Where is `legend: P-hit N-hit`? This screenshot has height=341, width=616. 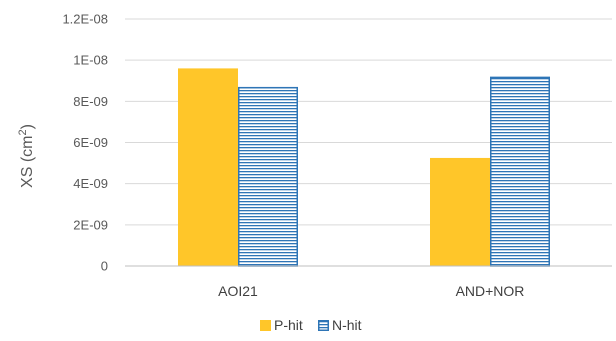
legend: P-hit N-hit is located at coordinates (311, 325).